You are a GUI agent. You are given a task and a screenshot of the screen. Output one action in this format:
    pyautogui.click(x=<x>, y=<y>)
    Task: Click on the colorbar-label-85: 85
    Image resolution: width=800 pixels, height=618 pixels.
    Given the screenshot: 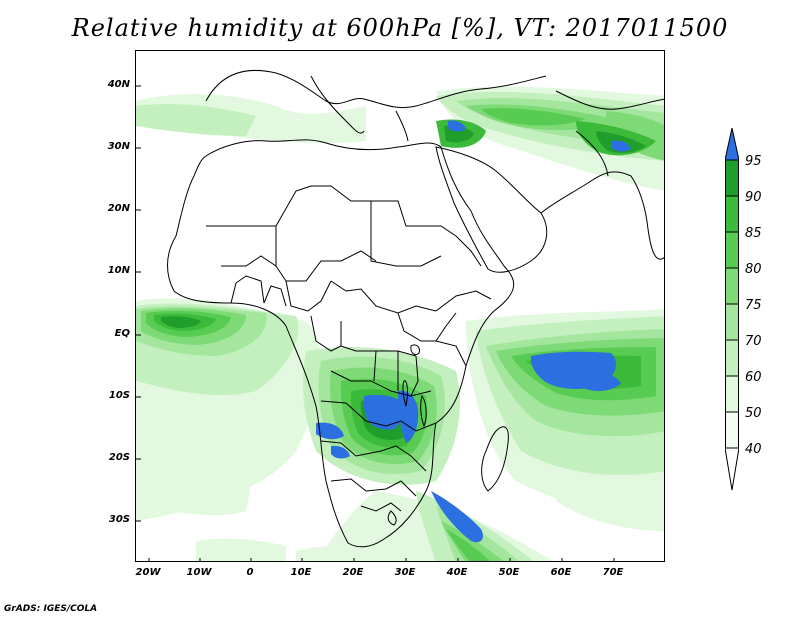 What is the action you would take?
    pyautogui.click(x=753, y=233)
    